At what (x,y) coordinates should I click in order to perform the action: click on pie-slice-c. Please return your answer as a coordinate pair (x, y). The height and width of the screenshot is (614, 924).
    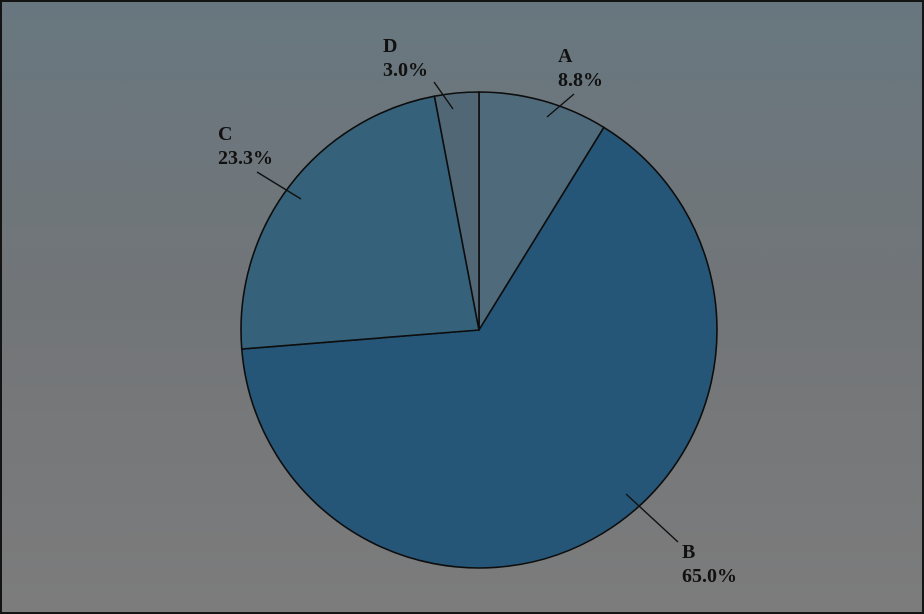
    Looking at the image, I should click on (360, 222).